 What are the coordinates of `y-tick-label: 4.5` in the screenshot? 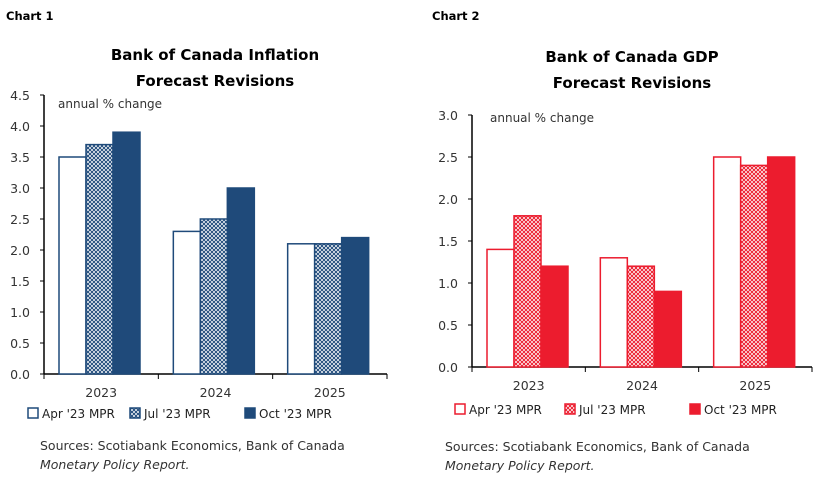 It's located at (20, 95).